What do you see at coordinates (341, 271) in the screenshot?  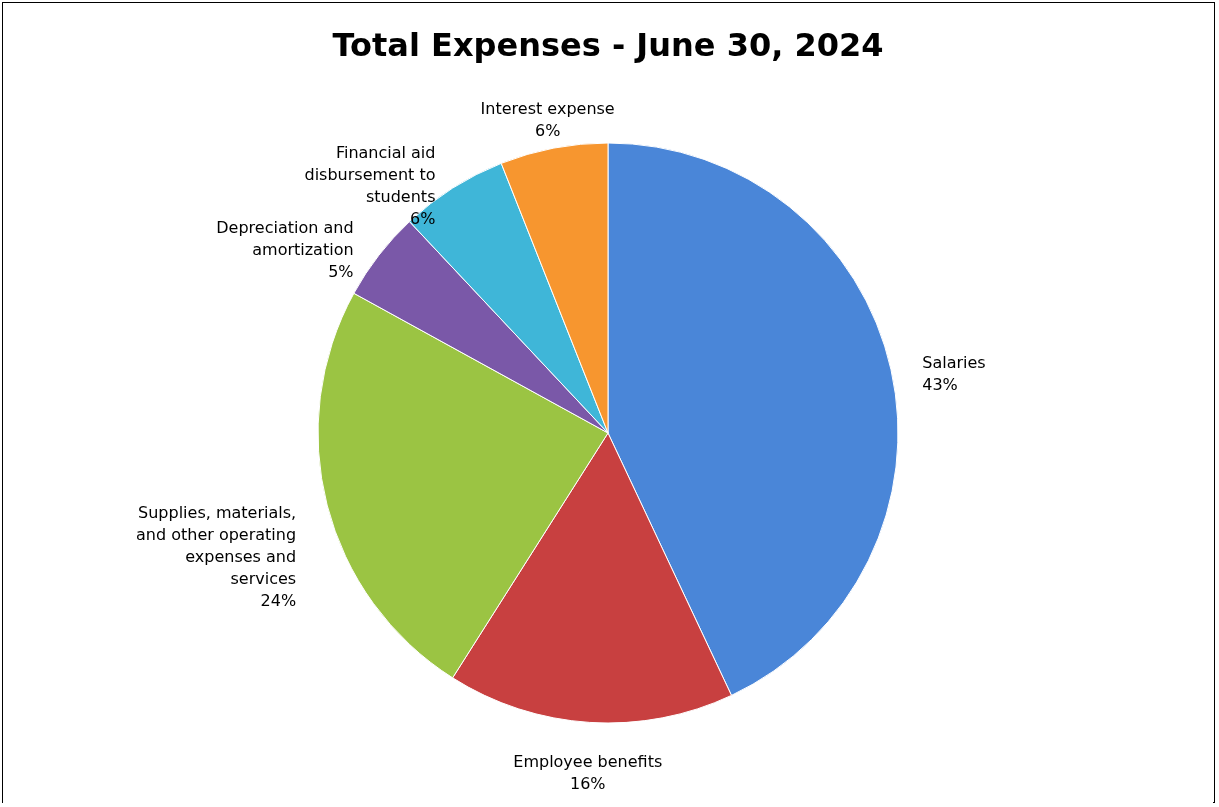 I see `data-label: 5%` at bounding box center [341, 271].